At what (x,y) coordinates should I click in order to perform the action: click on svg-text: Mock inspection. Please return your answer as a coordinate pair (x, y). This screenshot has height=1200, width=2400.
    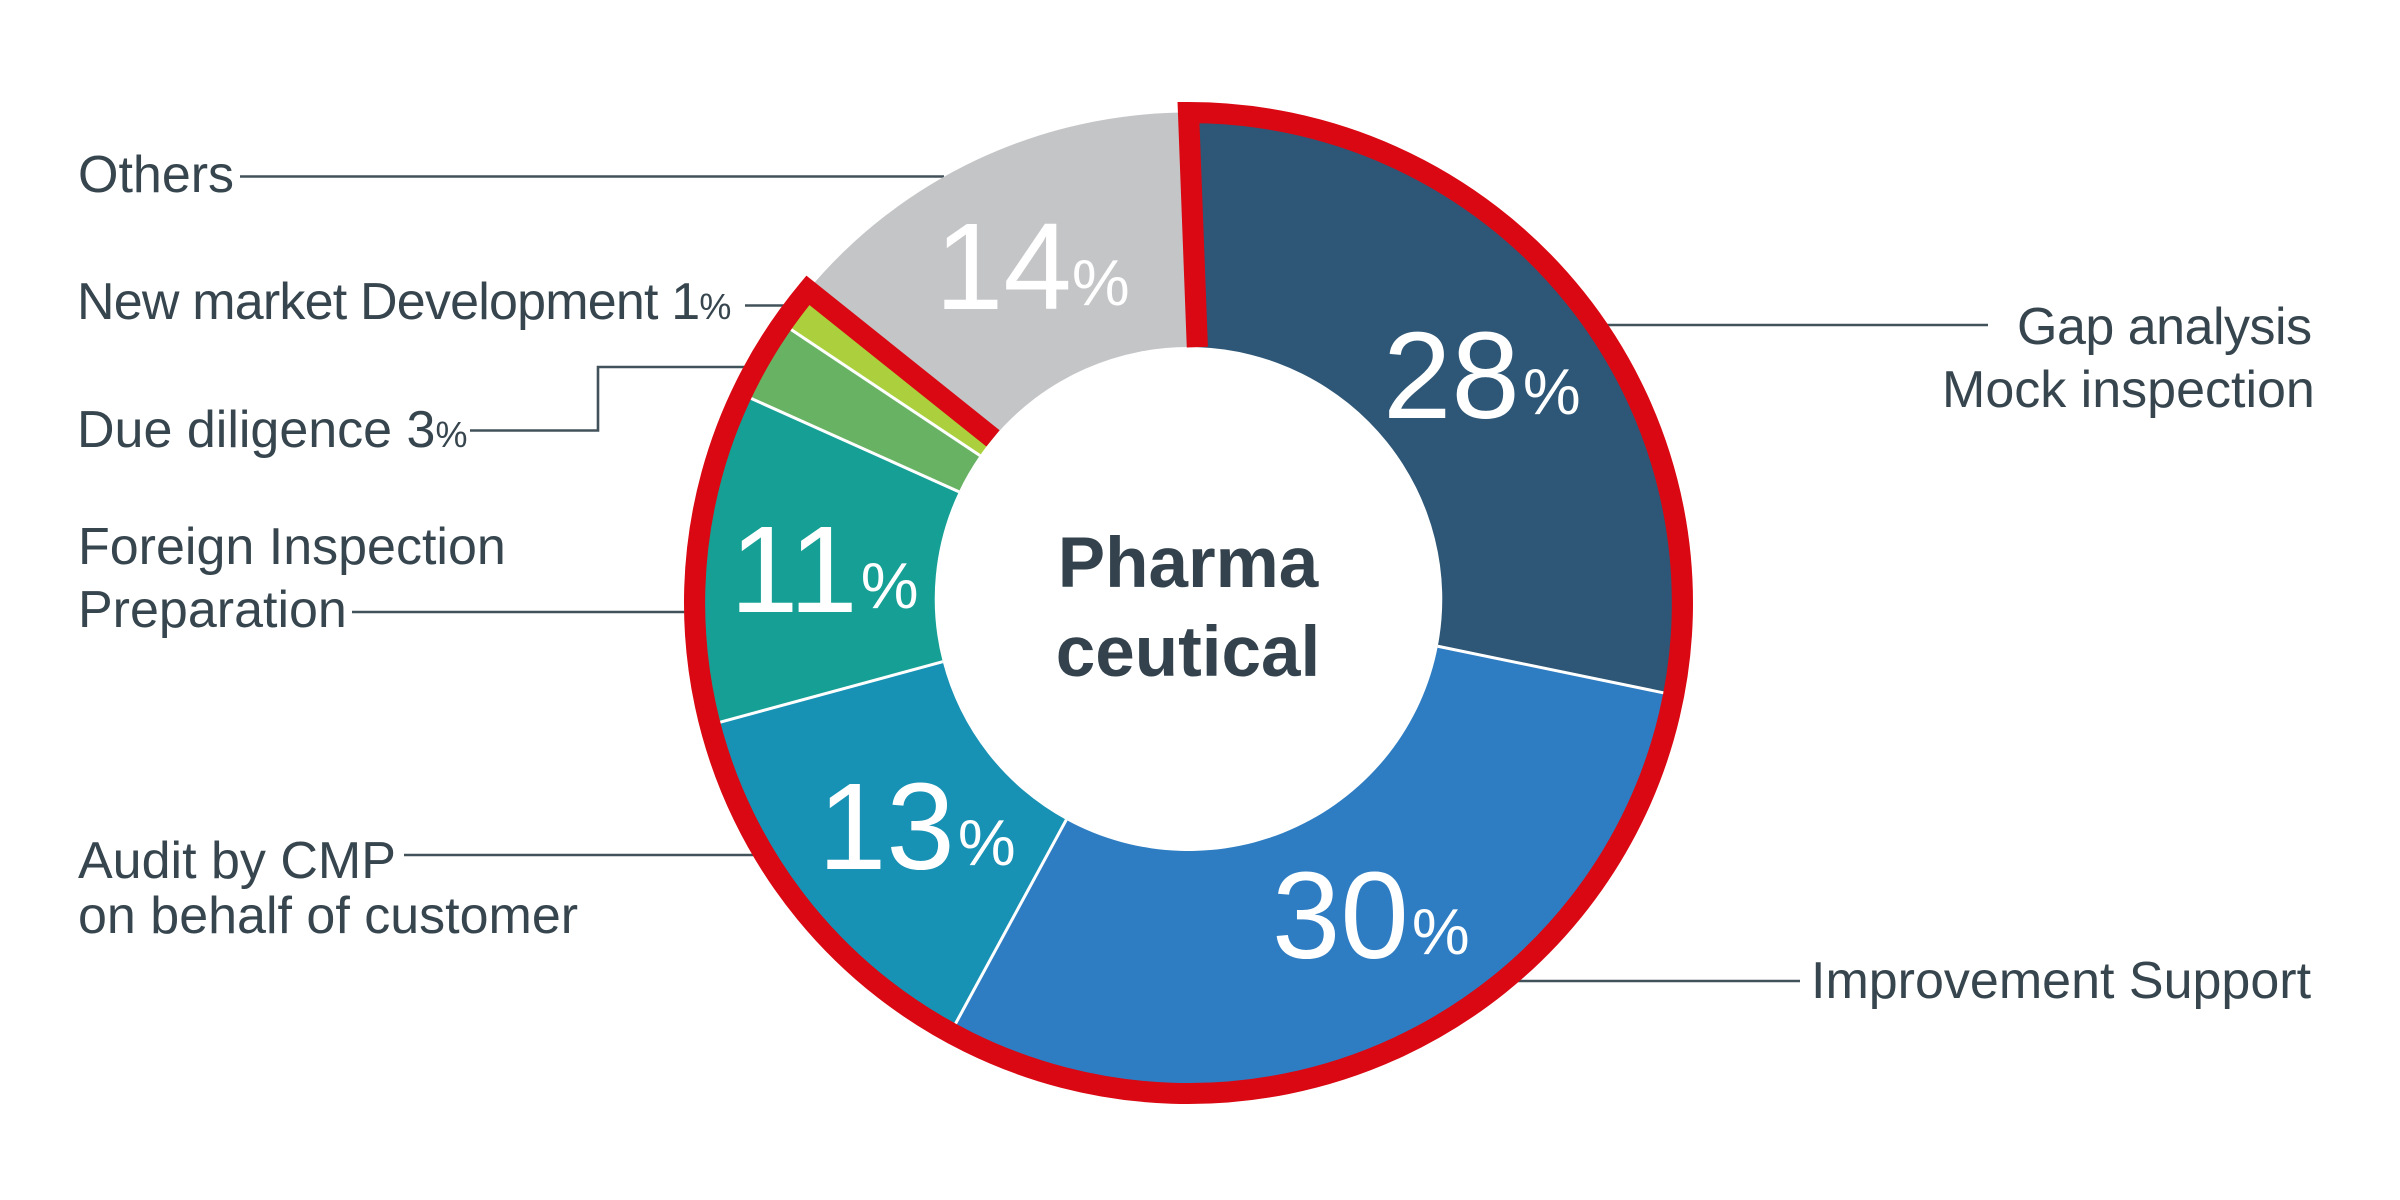
    Looking at the image, I should click on (2128, 390).